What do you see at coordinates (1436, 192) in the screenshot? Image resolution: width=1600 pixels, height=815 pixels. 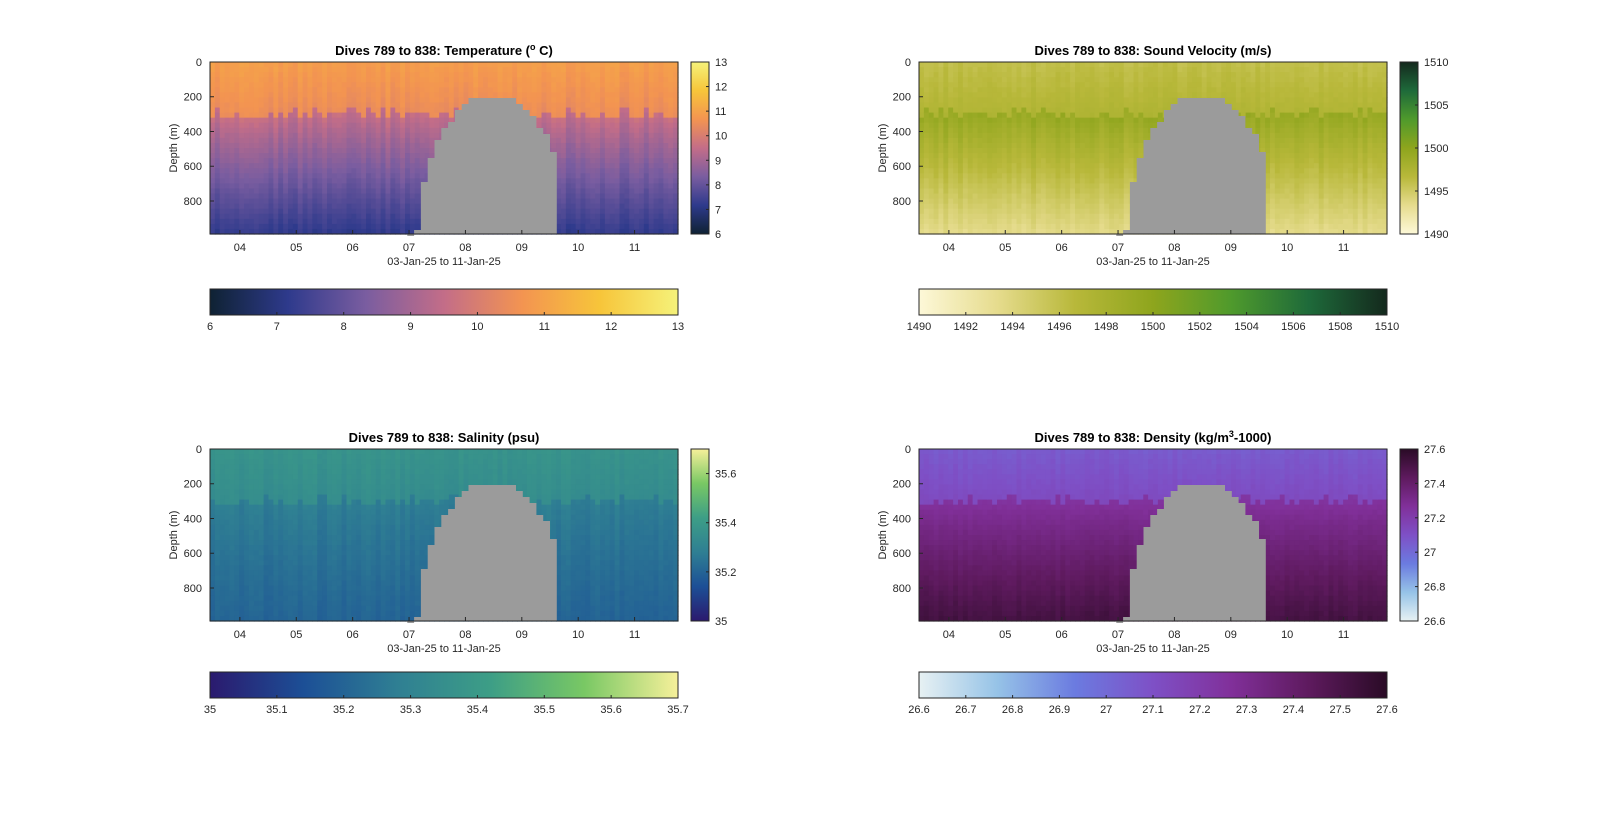 I see `colorbar-right-tick-label: 1495` at bounding box center [1436, 192].